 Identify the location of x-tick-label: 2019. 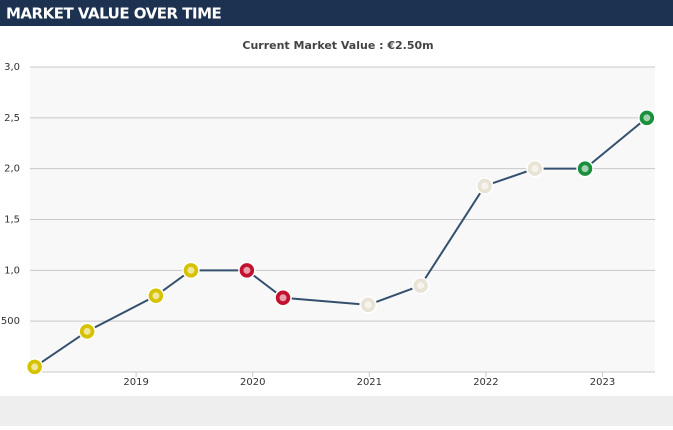
(135, 382).